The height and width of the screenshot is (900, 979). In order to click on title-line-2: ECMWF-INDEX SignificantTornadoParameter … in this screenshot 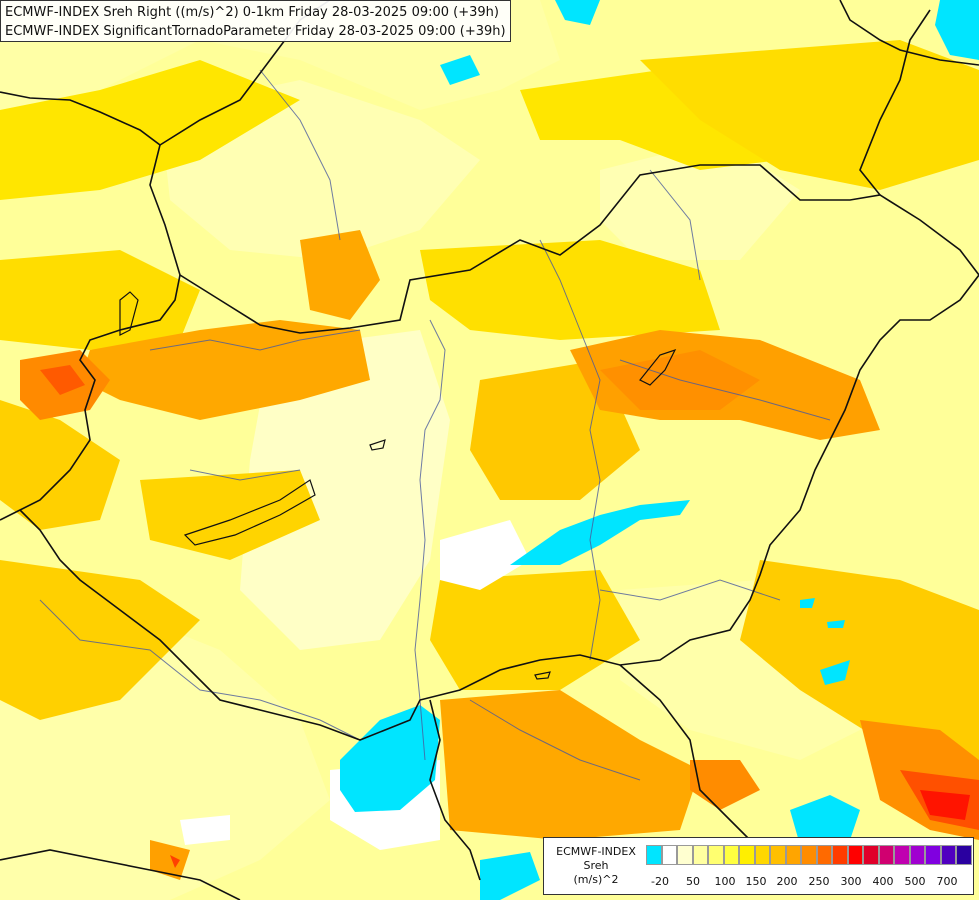, I will do `click(255, 31)`.